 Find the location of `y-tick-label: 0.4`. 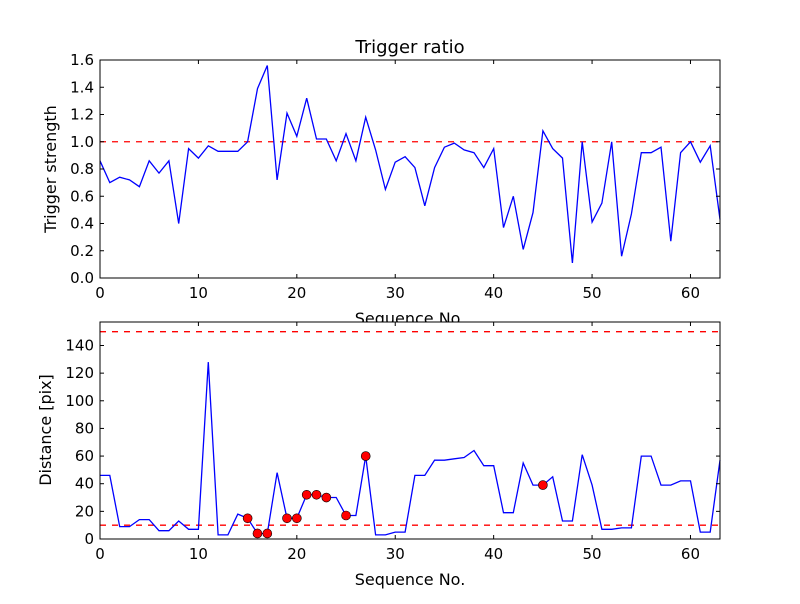

y-tick-label: 0.4 is located at coordinates (82, 224).